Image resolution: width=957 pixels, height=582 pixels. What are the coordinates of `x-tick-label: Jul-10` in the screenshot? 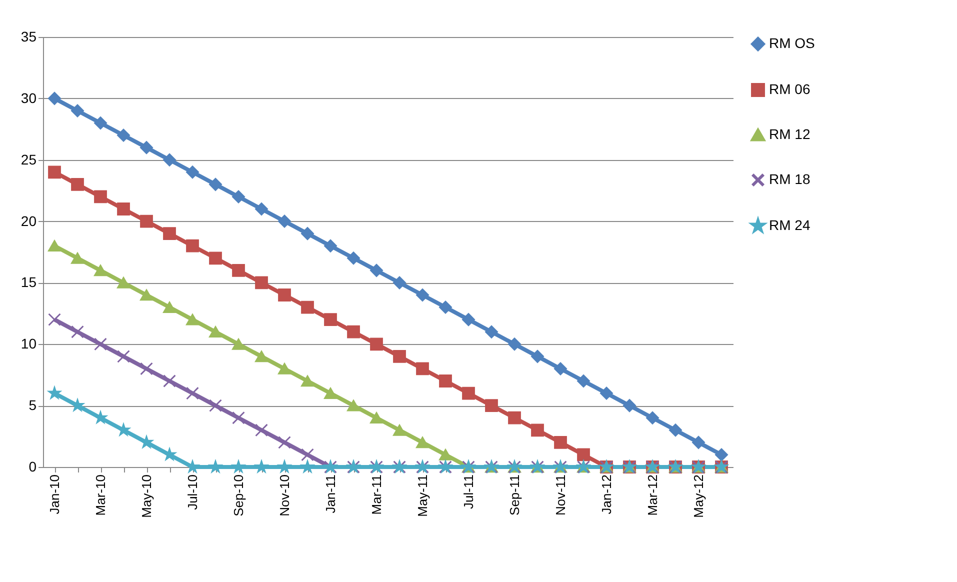 It's located at (192, 492).